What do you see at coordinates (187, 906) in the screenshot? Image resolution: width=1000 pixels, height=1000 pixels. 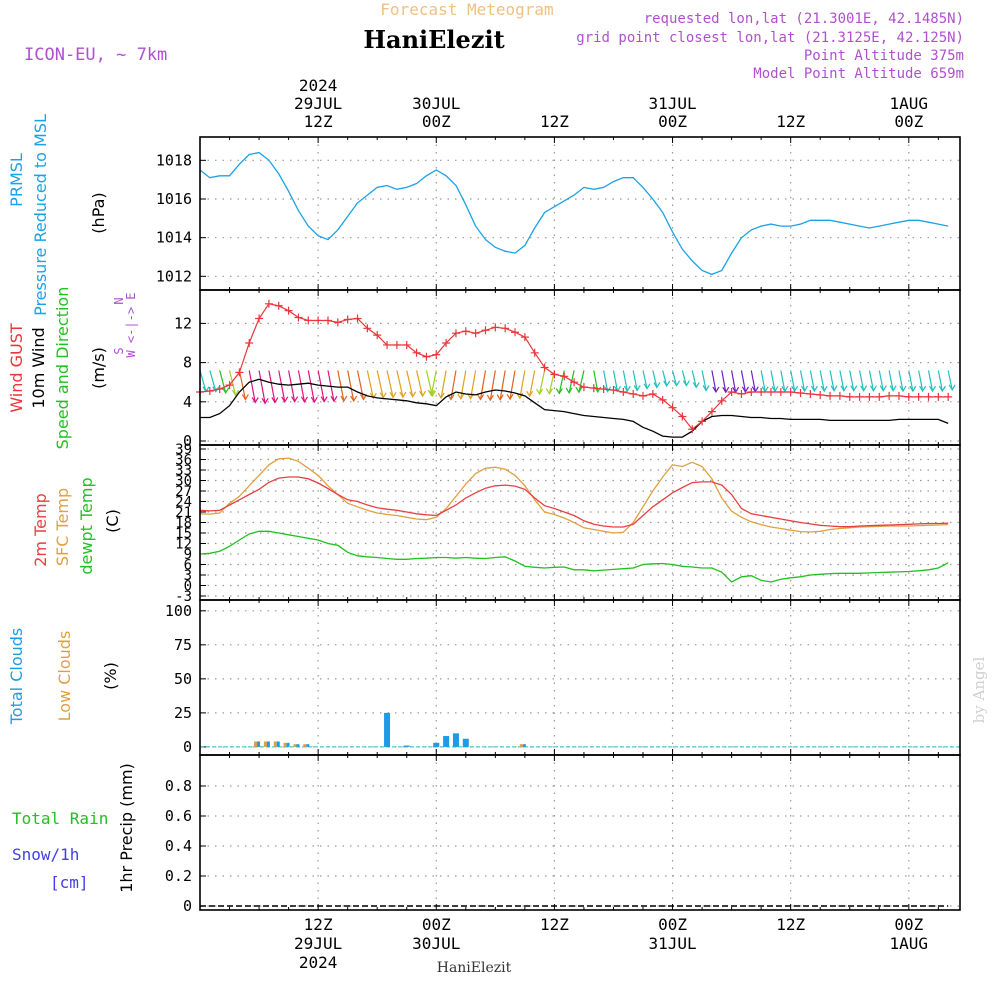 I see `y-tick-label: 0` at bounding box center [187, 906].